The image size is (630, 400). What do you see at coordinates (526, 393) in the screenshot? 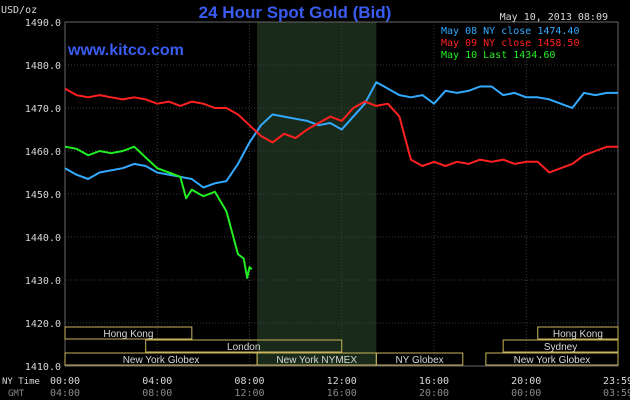
I see `gmt-tick-label: 00:00` at bounding box center [526, 393].